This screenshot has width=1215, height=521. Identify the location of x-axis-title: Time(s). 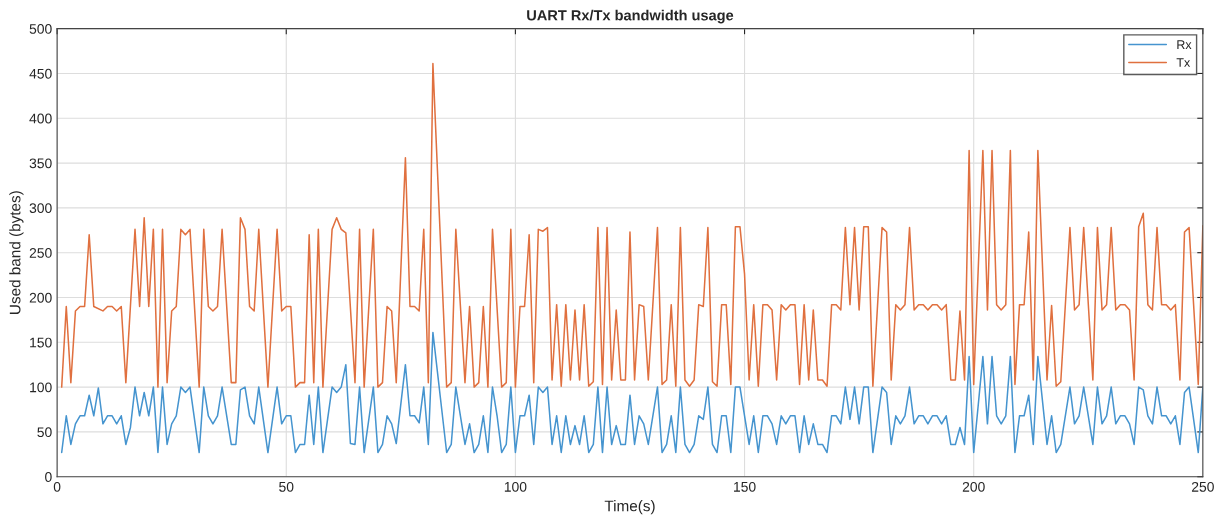
(629, 507).